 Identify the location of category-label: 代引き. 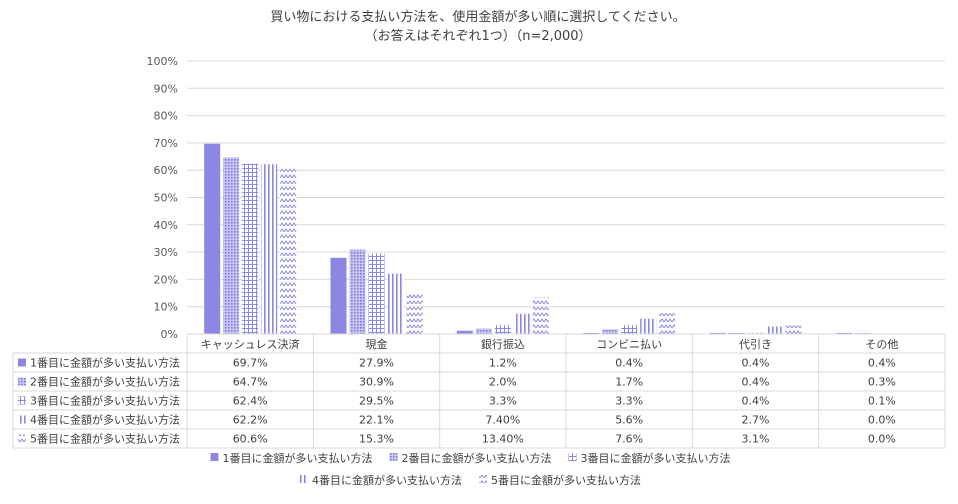
(755, 344).